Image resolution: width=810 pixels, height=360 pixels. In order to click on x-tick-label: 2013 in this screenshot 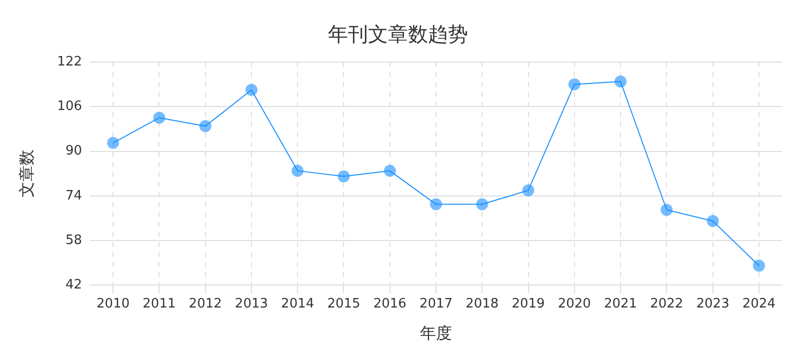, I will do `click(251, 304)`.